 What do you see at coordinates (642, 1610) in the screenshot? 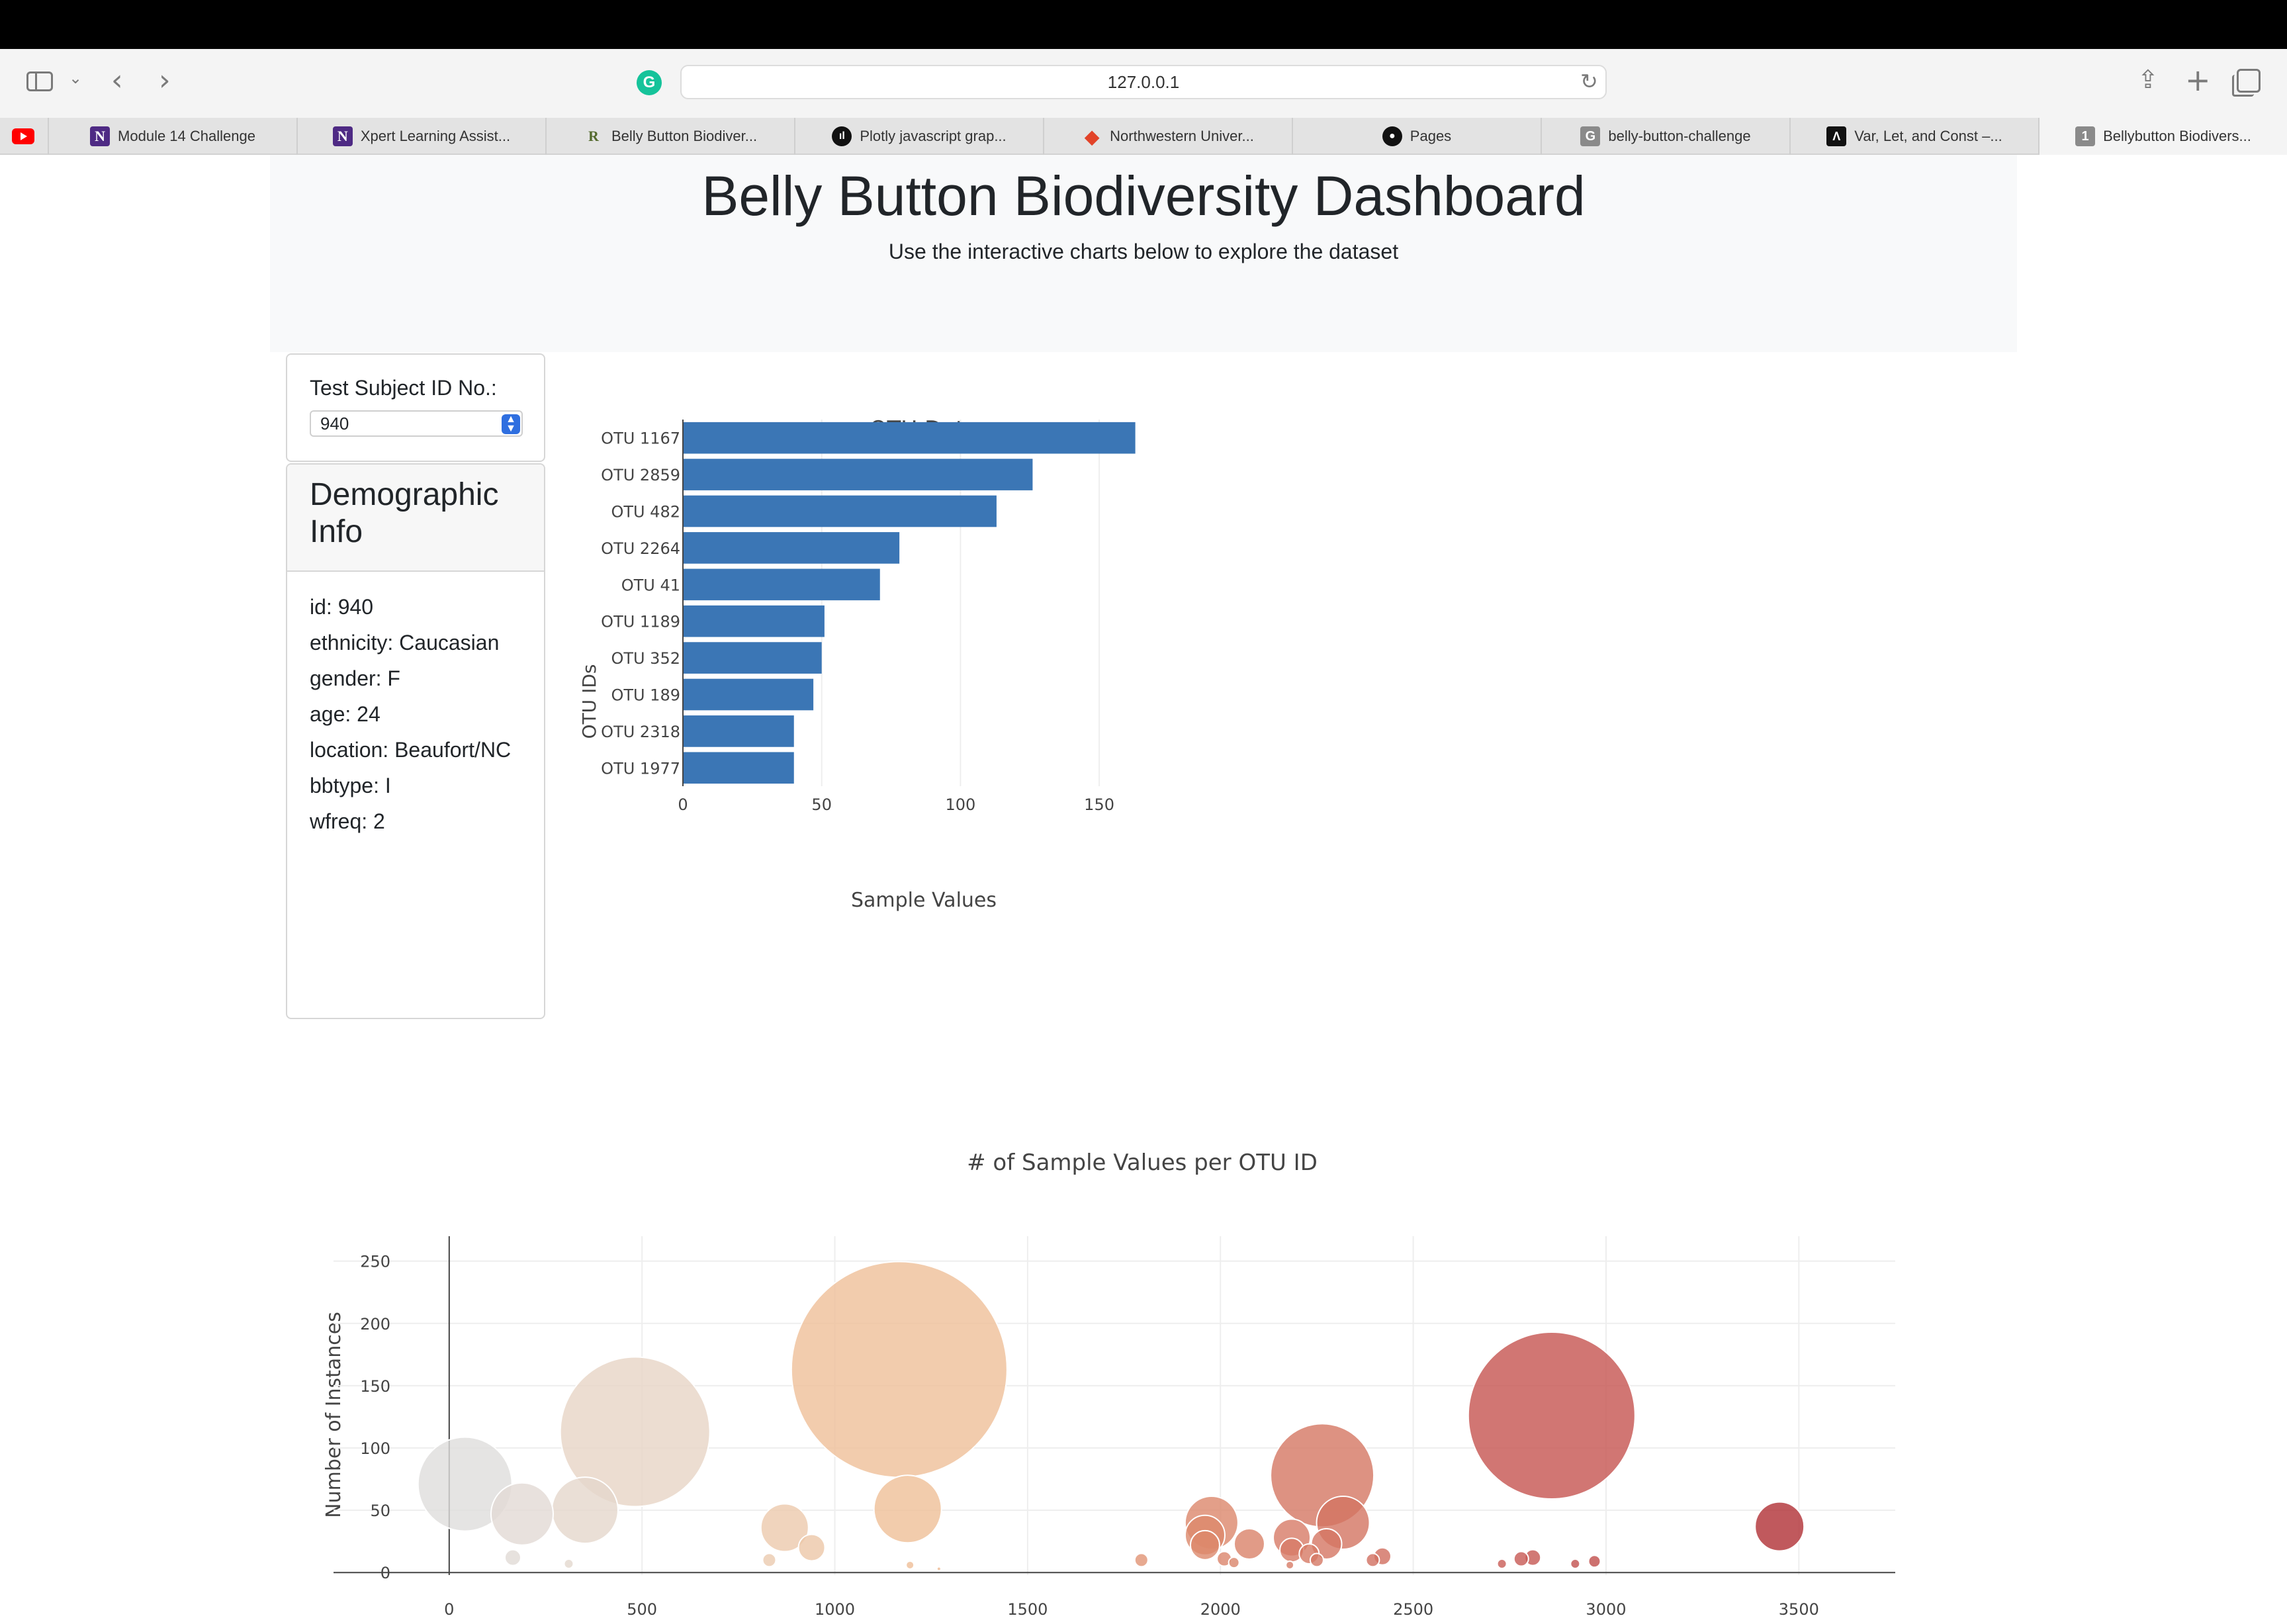
I see `bubble-chart-x-tick: 500` at bounding box center [642, 1610].